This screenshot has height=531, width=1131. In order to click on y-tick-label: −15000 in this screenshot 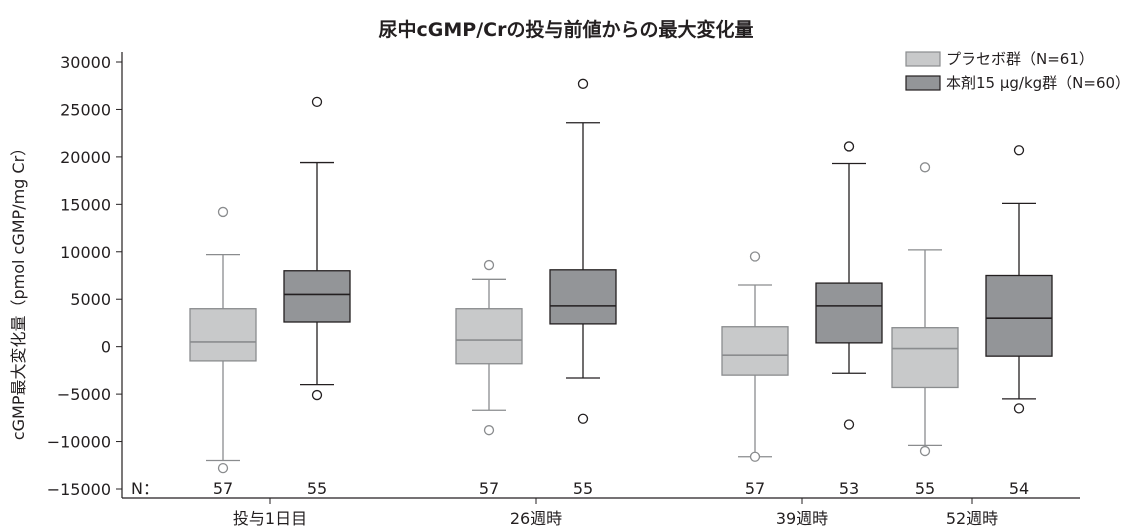, I will do `click(79, 489)`.